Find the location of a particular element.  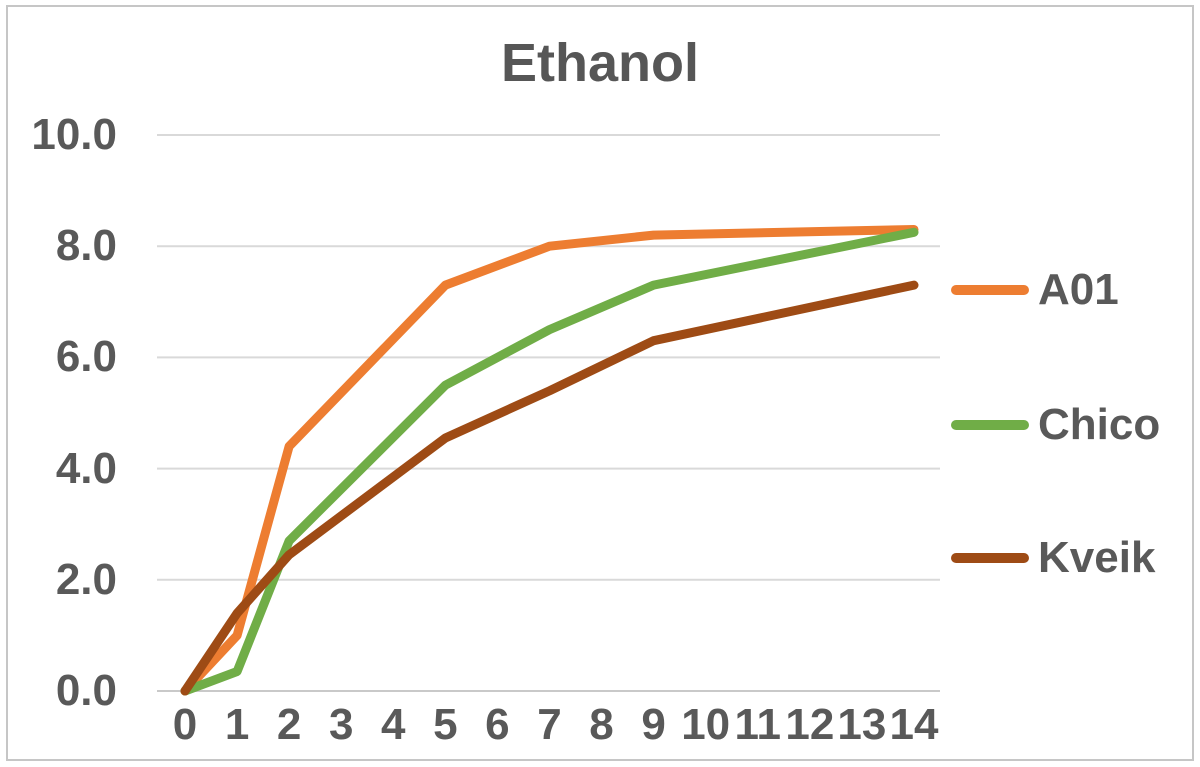

legend-item-chico: Chico is located at coordinates (1056, 424).